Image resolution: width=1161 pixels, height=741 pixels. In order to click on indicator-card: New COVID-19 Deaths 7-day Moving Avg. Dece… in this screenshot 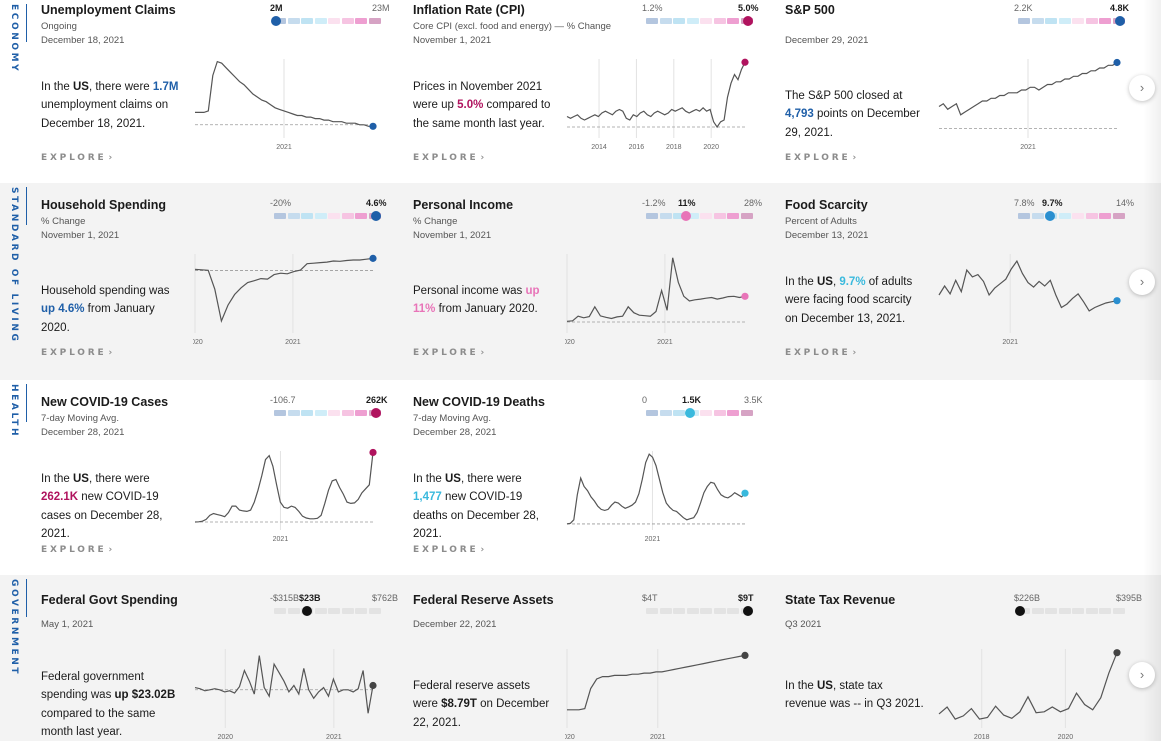, I will do `click(589, 481)`.